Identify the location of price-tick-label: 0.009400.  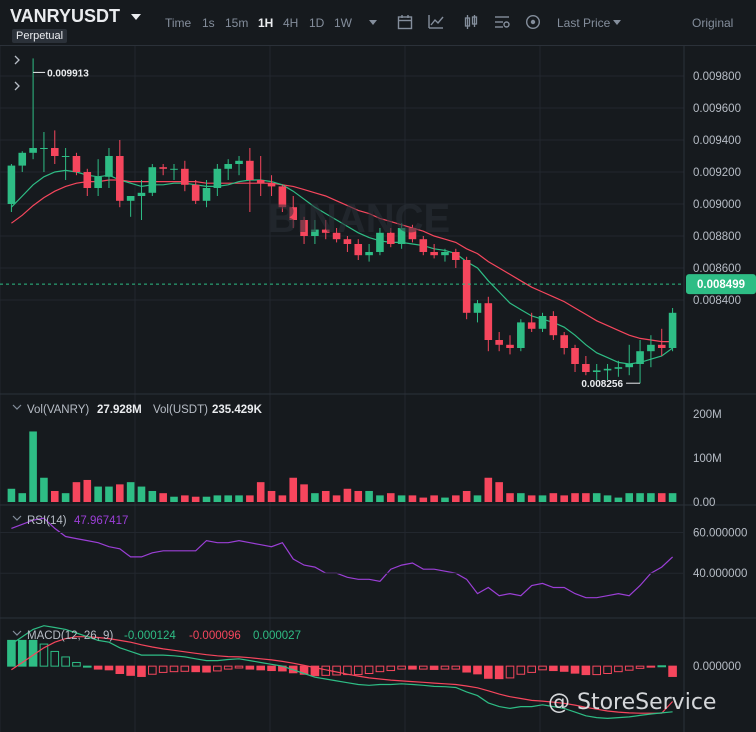
(717, 141).